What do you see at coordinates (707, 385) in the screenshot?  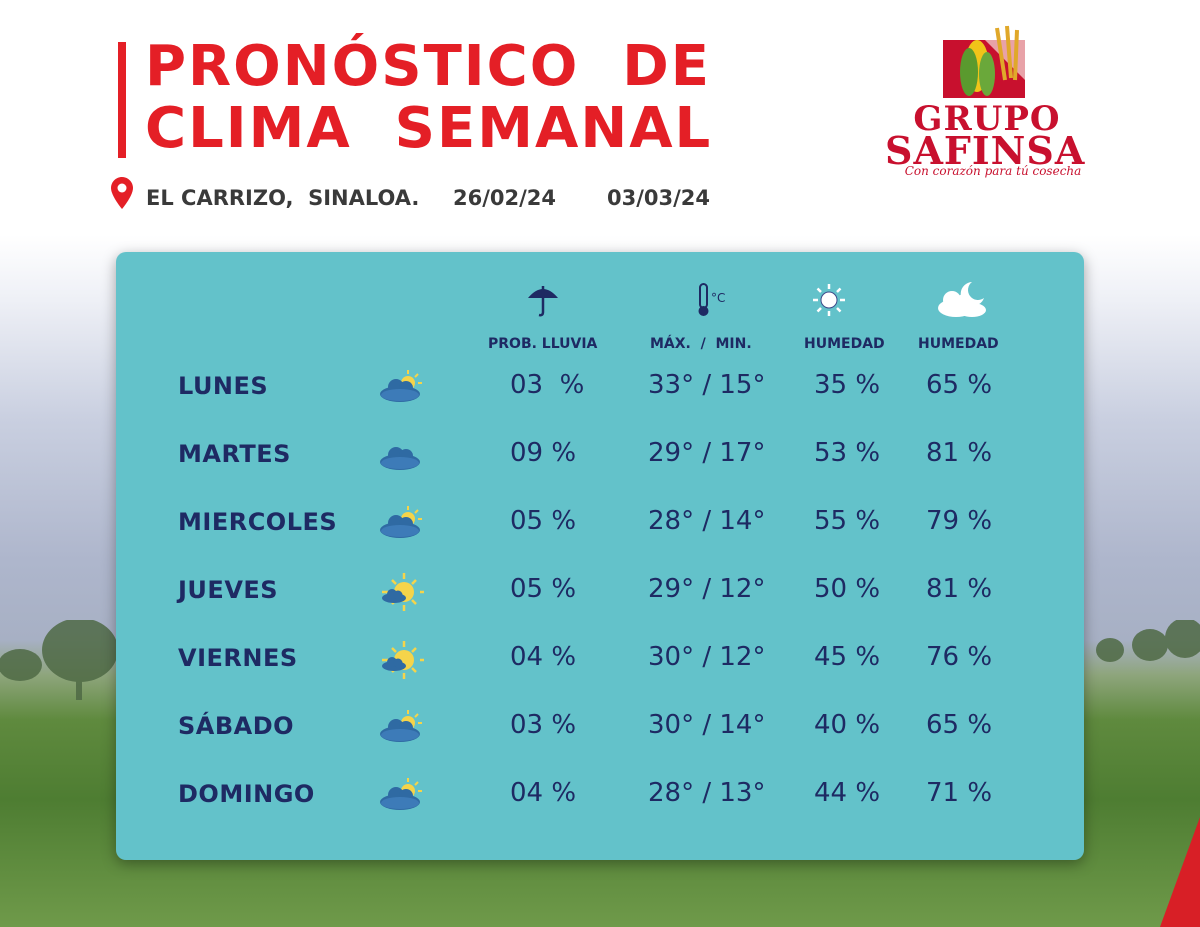 I see `temp-max-min: 33° / 15°` at bounding box center [707, 385].